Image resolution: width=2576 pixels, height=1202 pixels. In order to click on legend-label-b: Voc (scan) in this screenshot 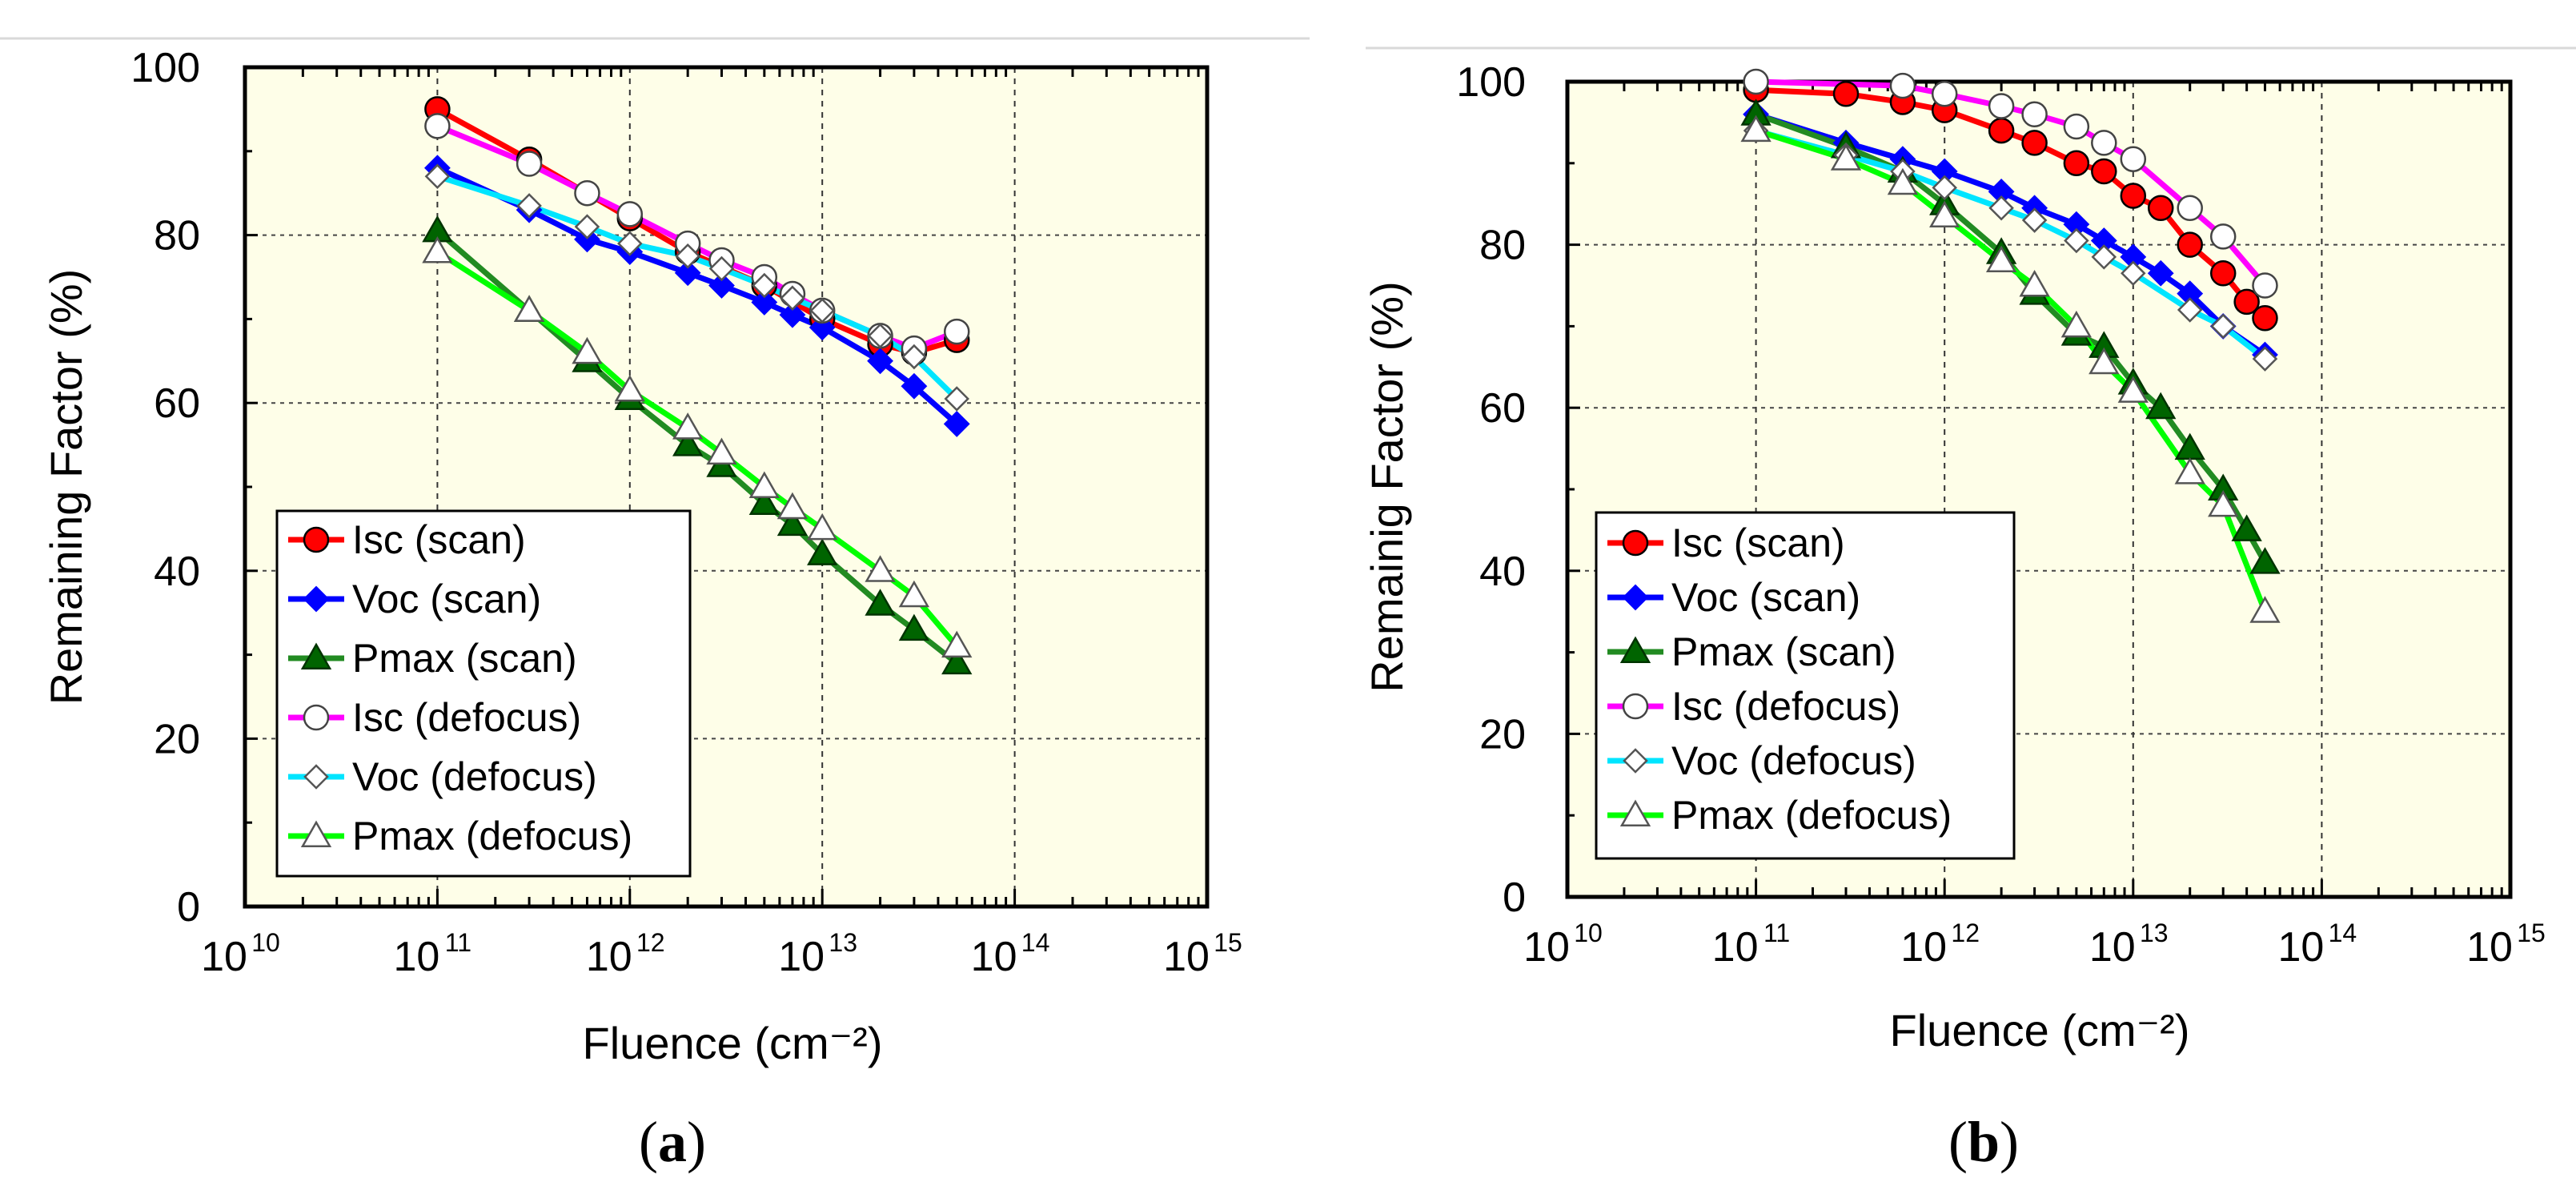, I will do `click(1765, 597)`.